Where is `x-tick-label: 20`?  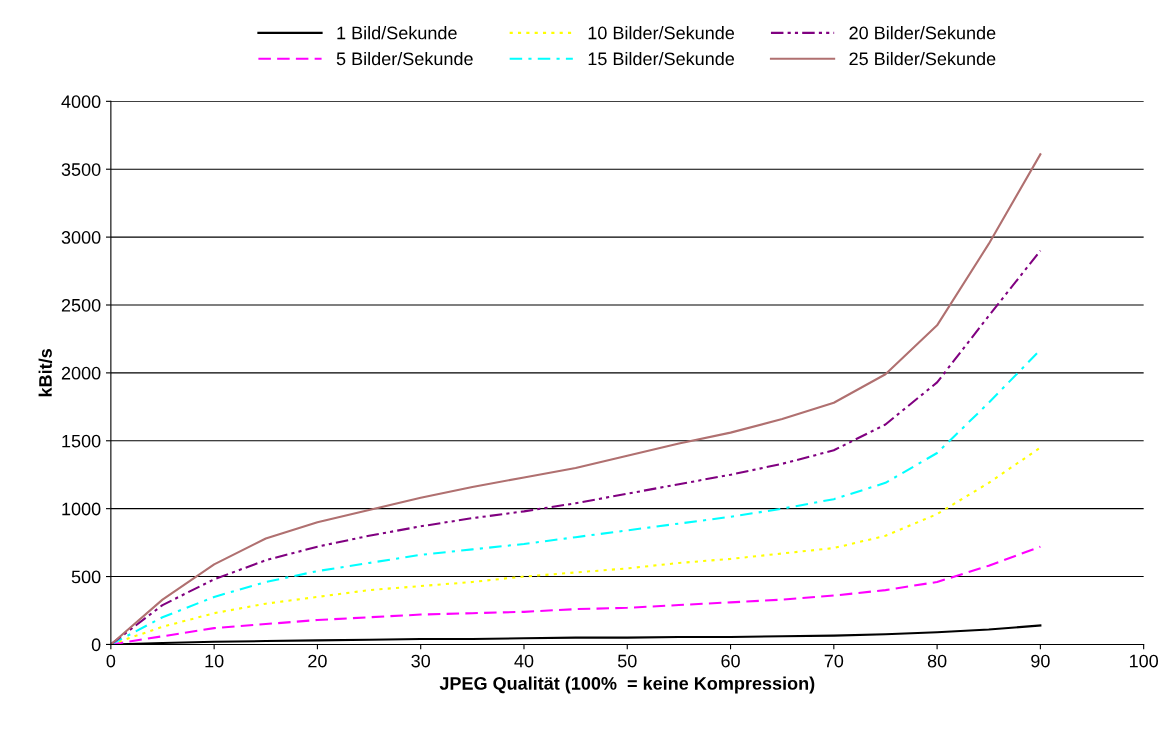
x-tick-label: 20 is located at coordinates (317, 661).